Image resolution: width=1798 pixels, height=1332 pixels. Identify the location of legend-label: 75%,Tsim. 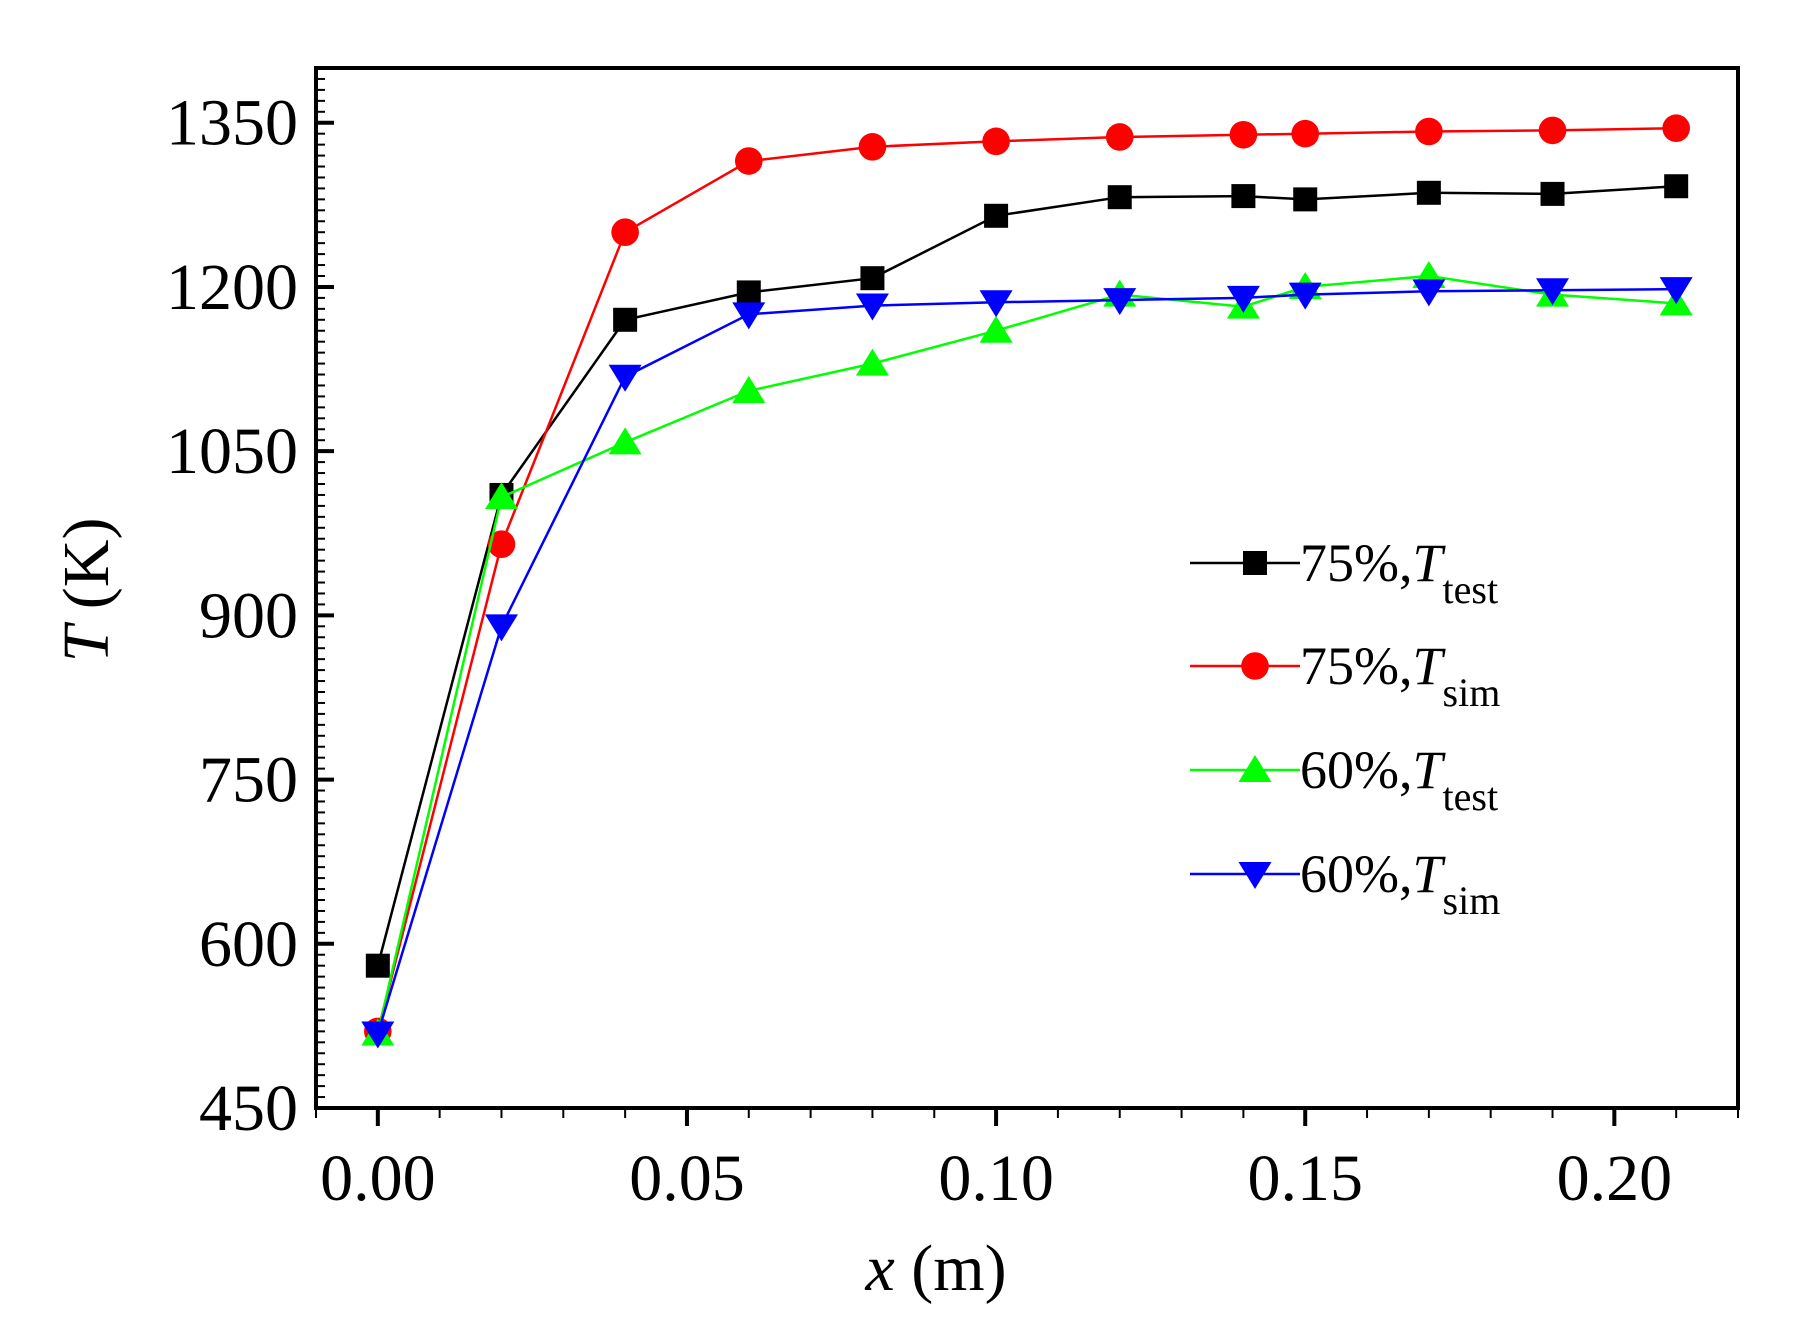
(1400, 675).